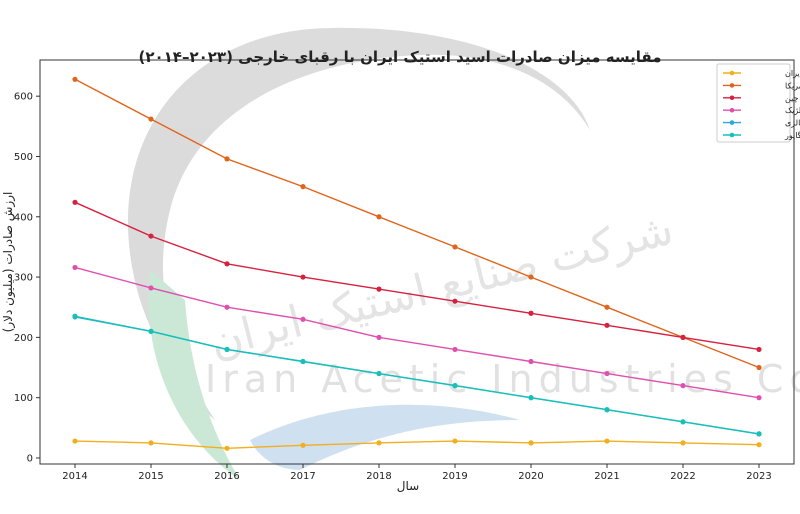 The width and height of the screenshot is (800, 514). I want to click on x-tick-label: 2014, so click(74, 476).